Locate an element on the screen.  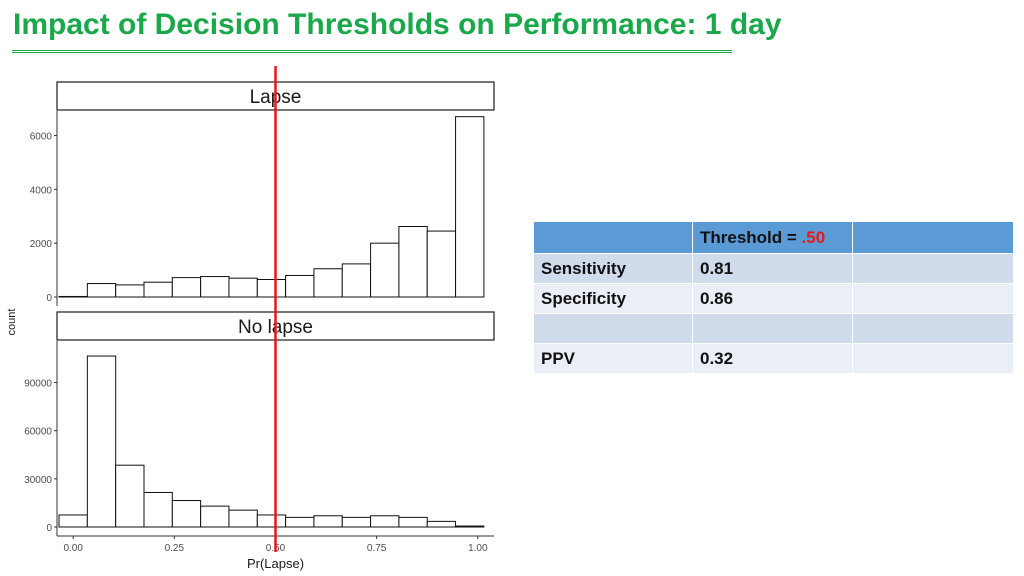
y-tick-label: 90000 is located at coordinates (38, 384).